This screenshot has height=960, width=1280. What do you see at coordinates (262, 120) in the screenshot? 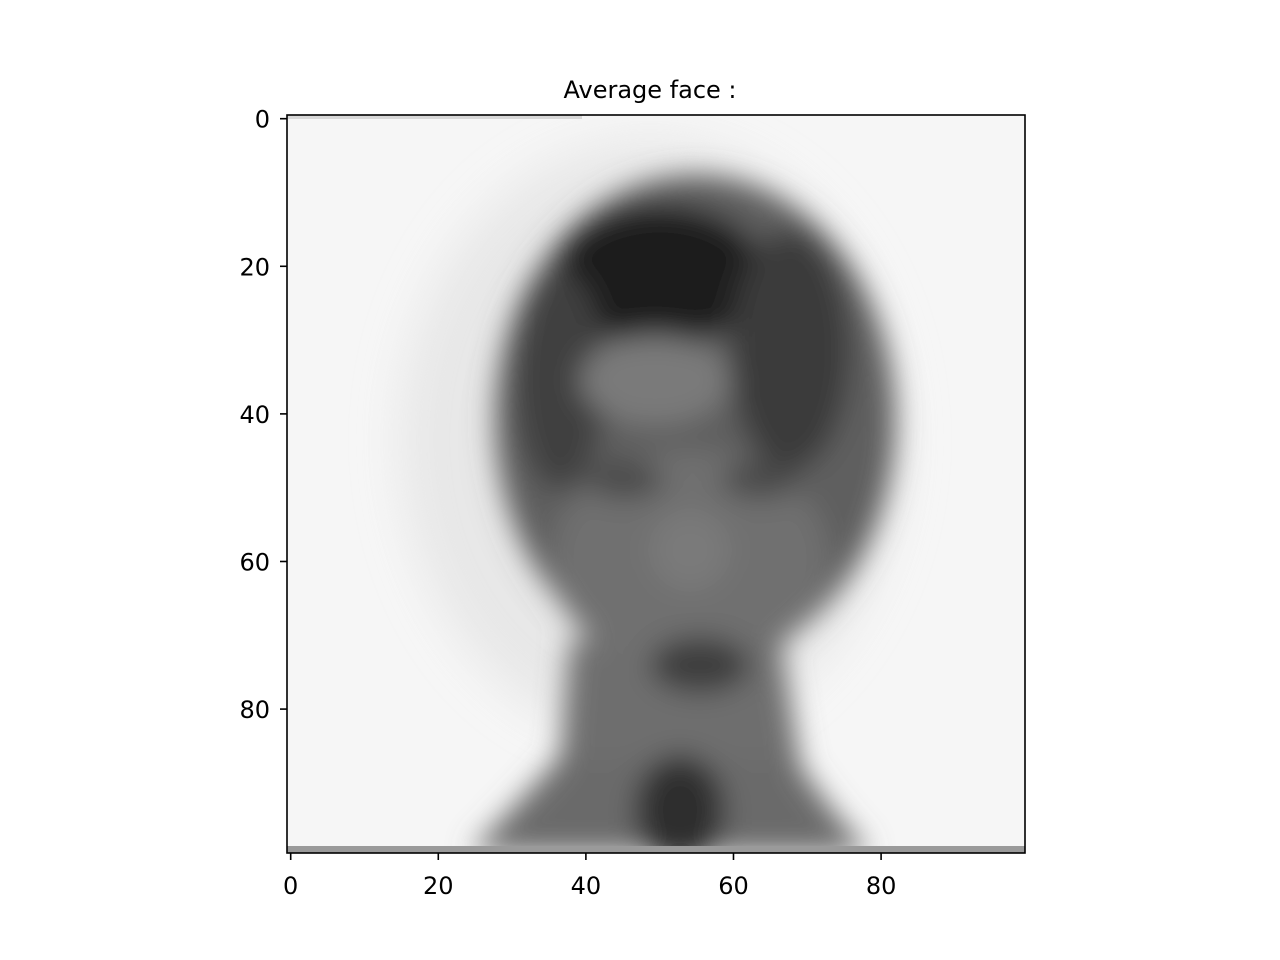
I see `y-tick-label: 0` at bounding box center [262, 120].